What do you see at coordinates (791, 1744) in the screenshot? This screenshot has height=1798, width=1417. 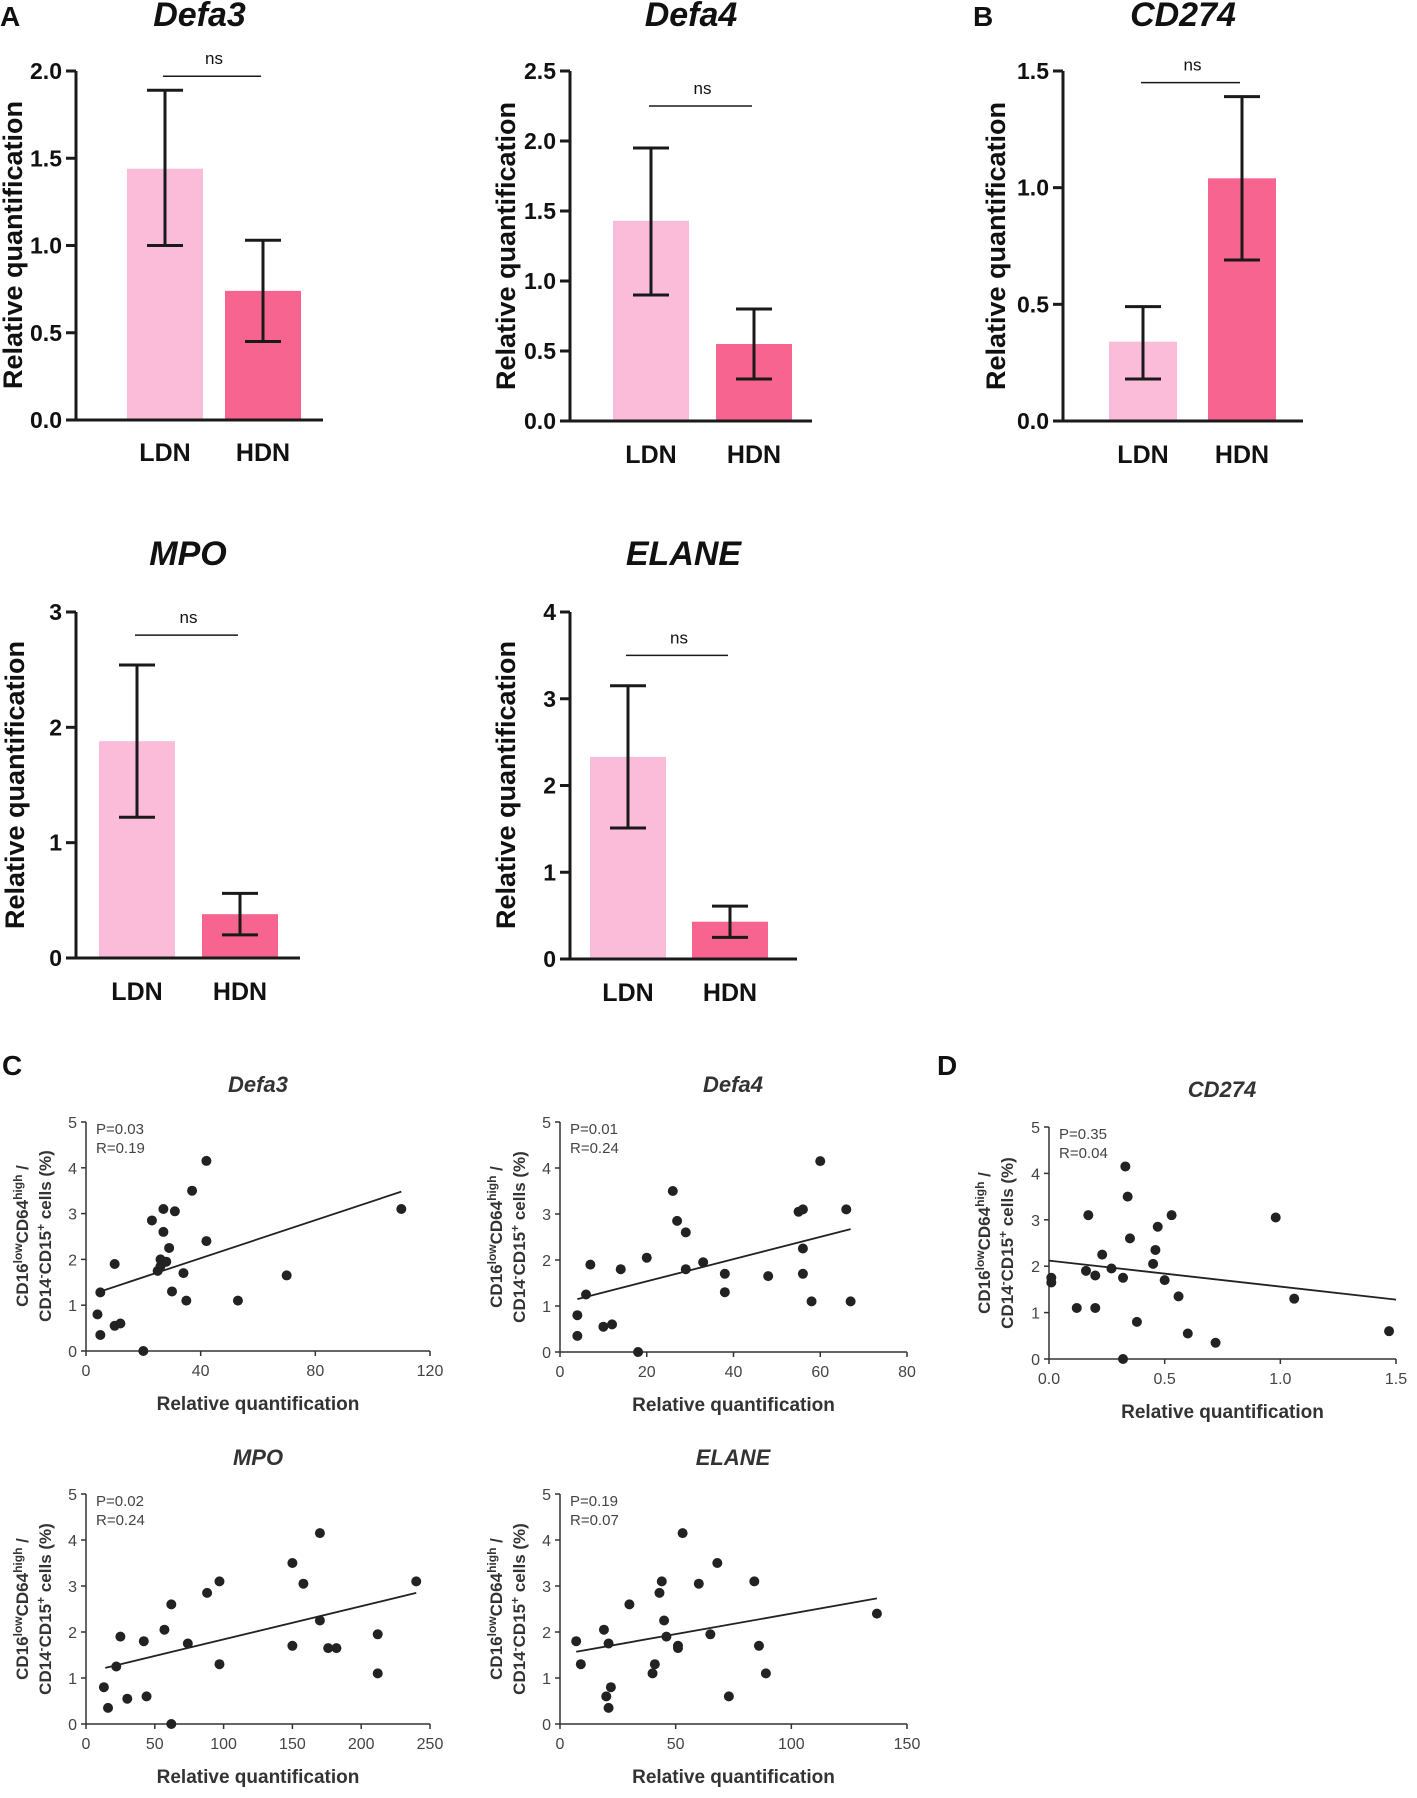 I see `elane-scatter-x-tick-label: 100` at bounding box center [791, 1744].